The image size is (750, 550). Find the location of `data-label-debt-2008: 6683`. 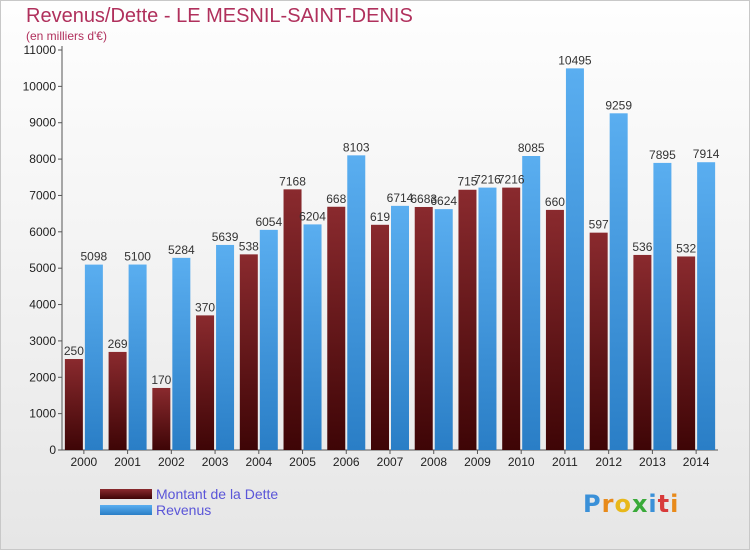

data-label-debt-2008: 6683 is located at coordinates (423, 199).